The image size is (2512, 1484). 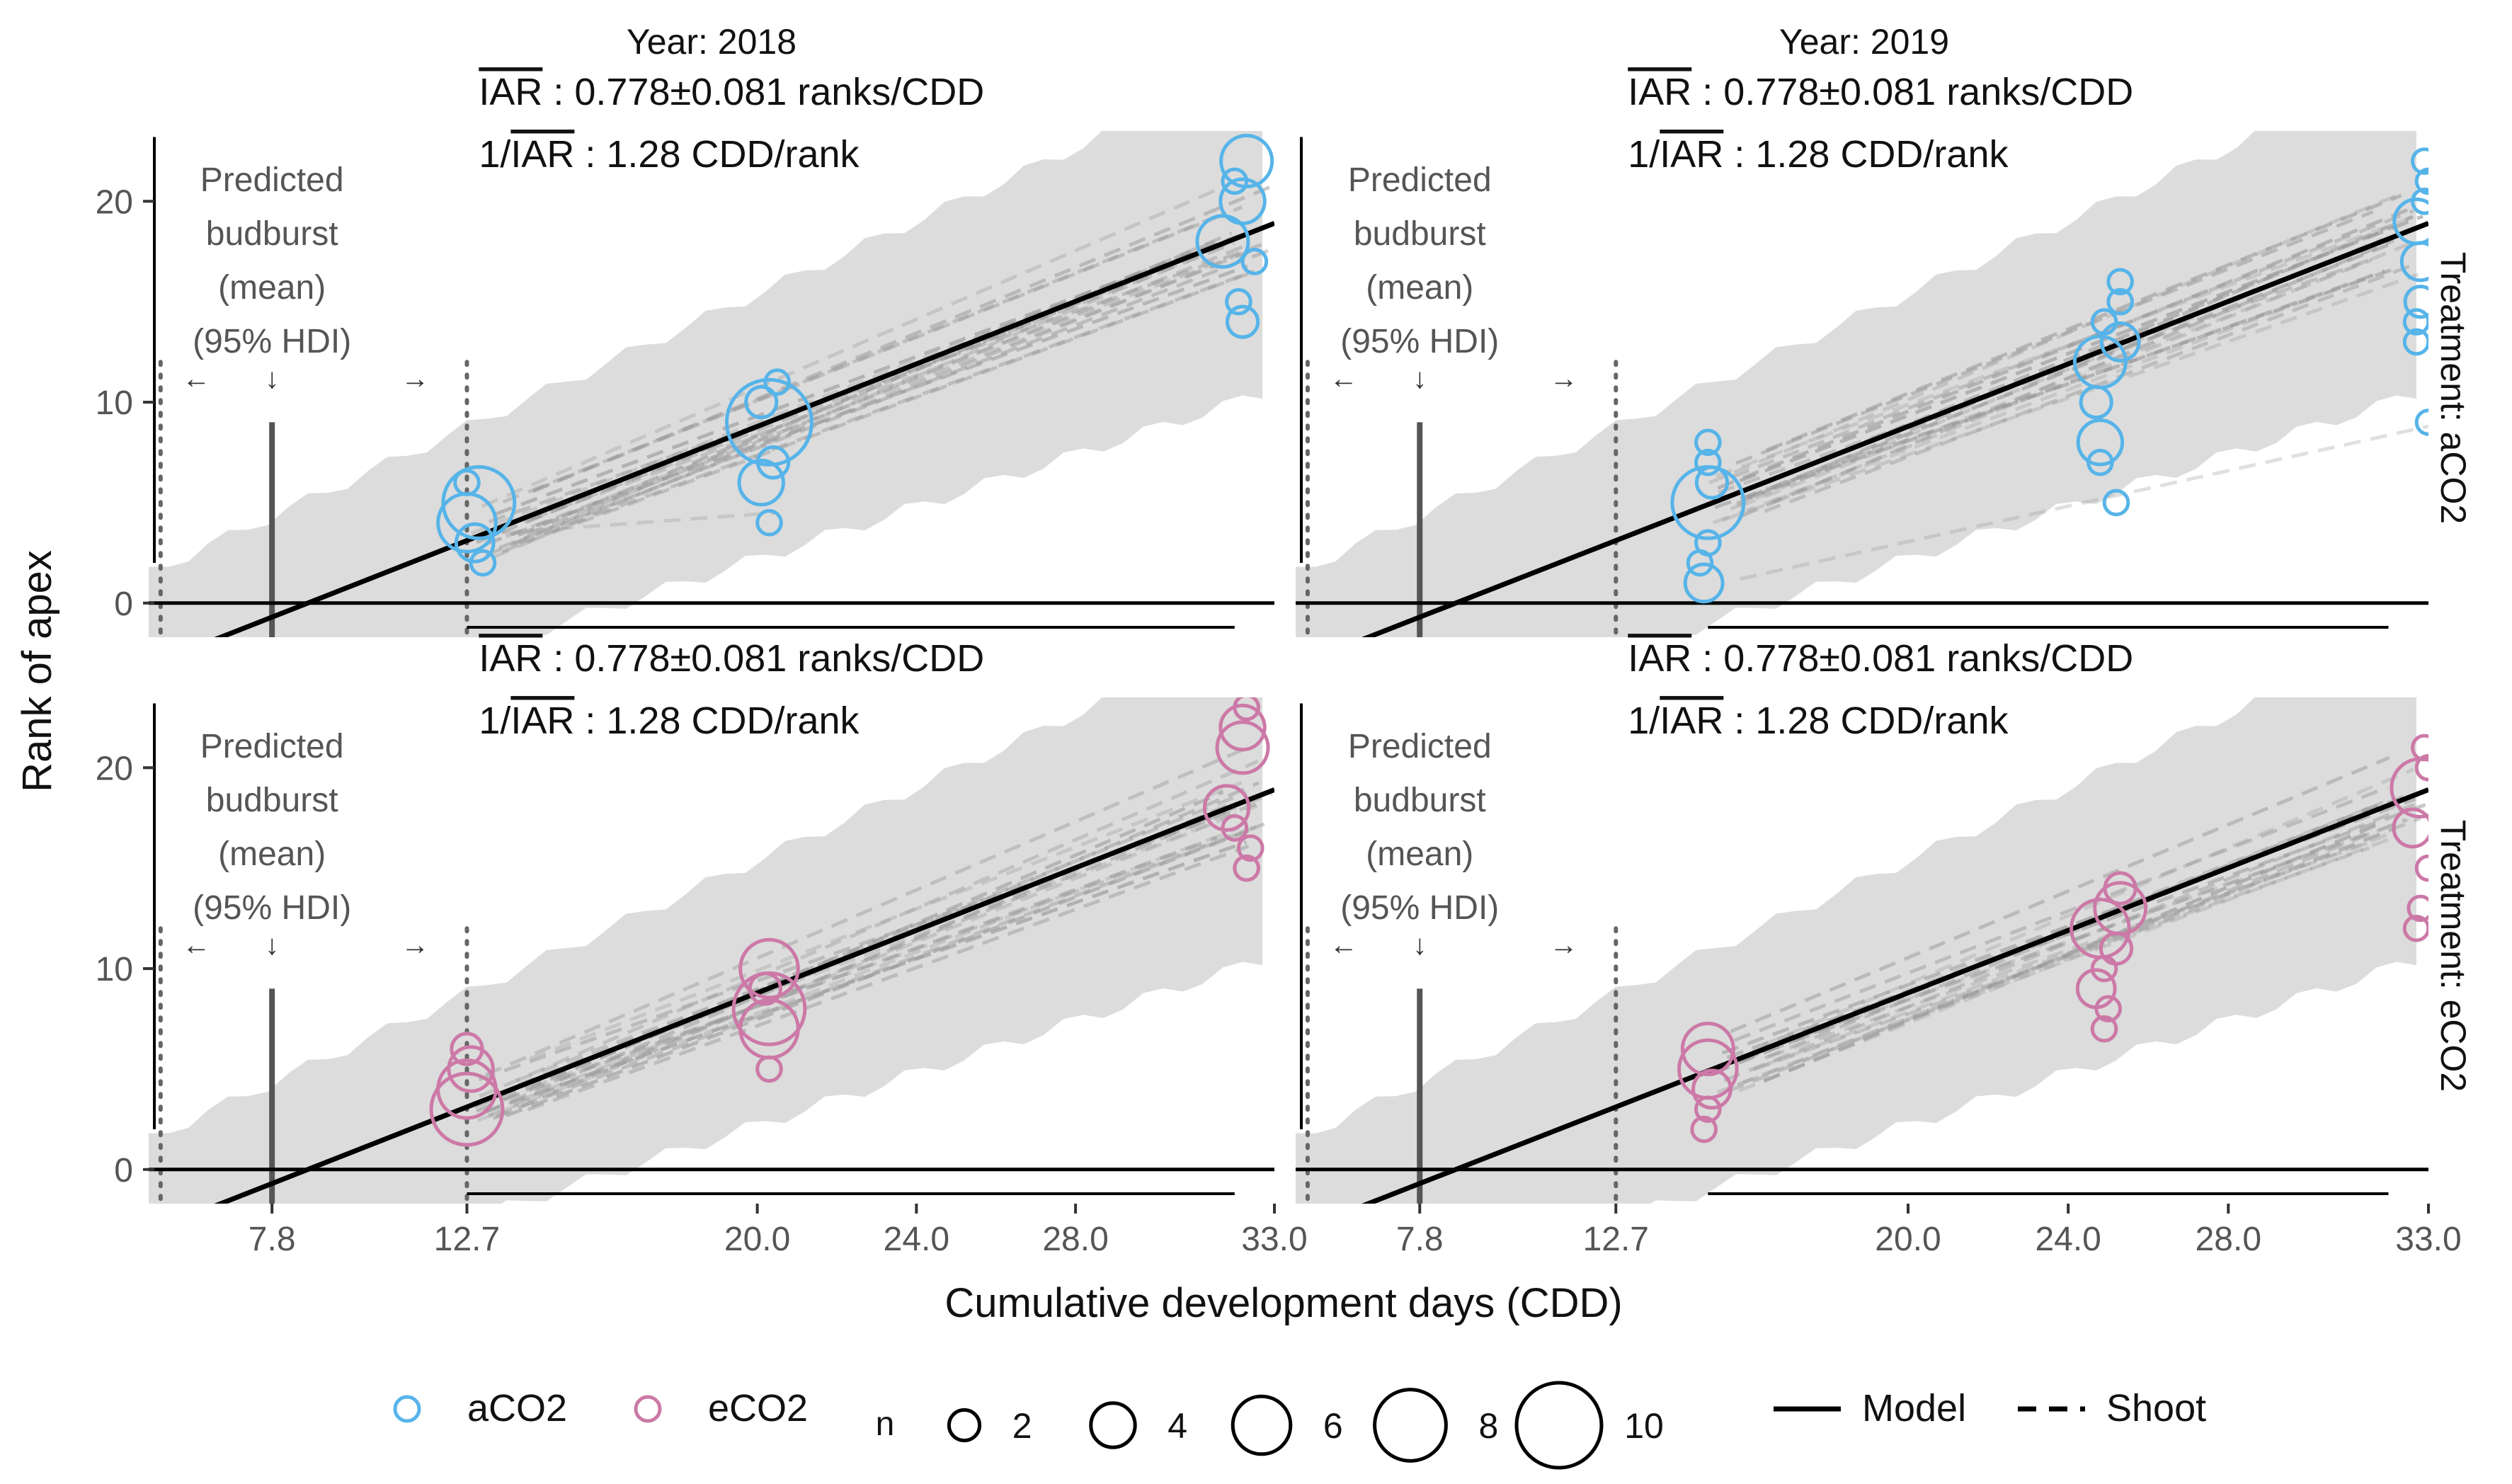 What do you see at coordinates (1912, 92) in the screenshot?
I see `iar-value: : 0.778±0.081 ranks/CDD` at bounding box center [1912, 92].